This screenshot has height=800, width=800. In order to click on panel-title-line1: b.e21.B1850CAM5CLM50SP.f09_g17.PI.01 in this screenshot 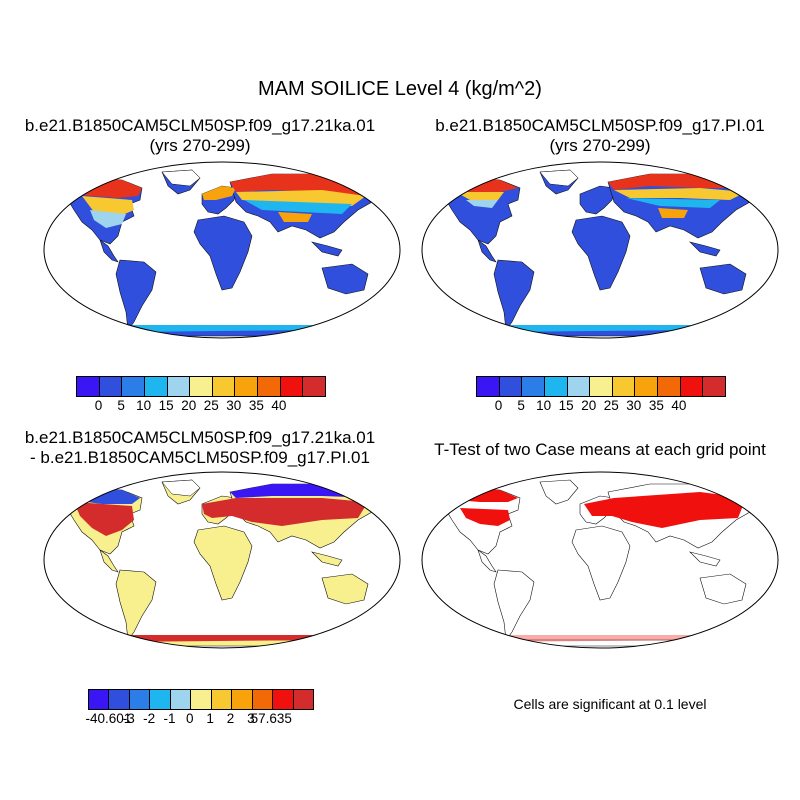, I will do `click(600, 125)`.